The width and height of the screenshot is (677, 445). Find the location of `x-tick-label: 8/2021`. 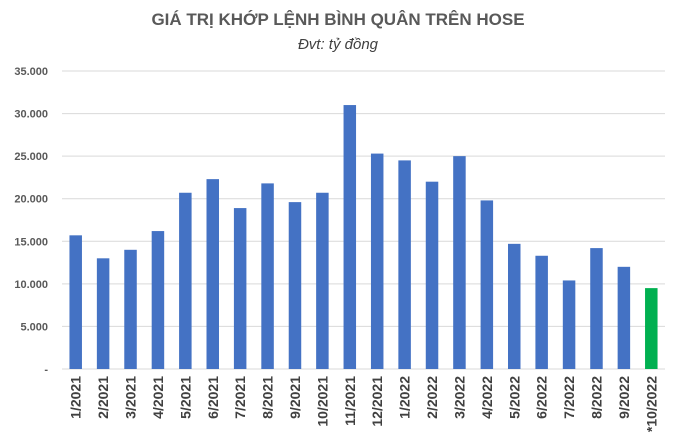

x-tick-label: 8/2021 is located at coordinates (268, 397).